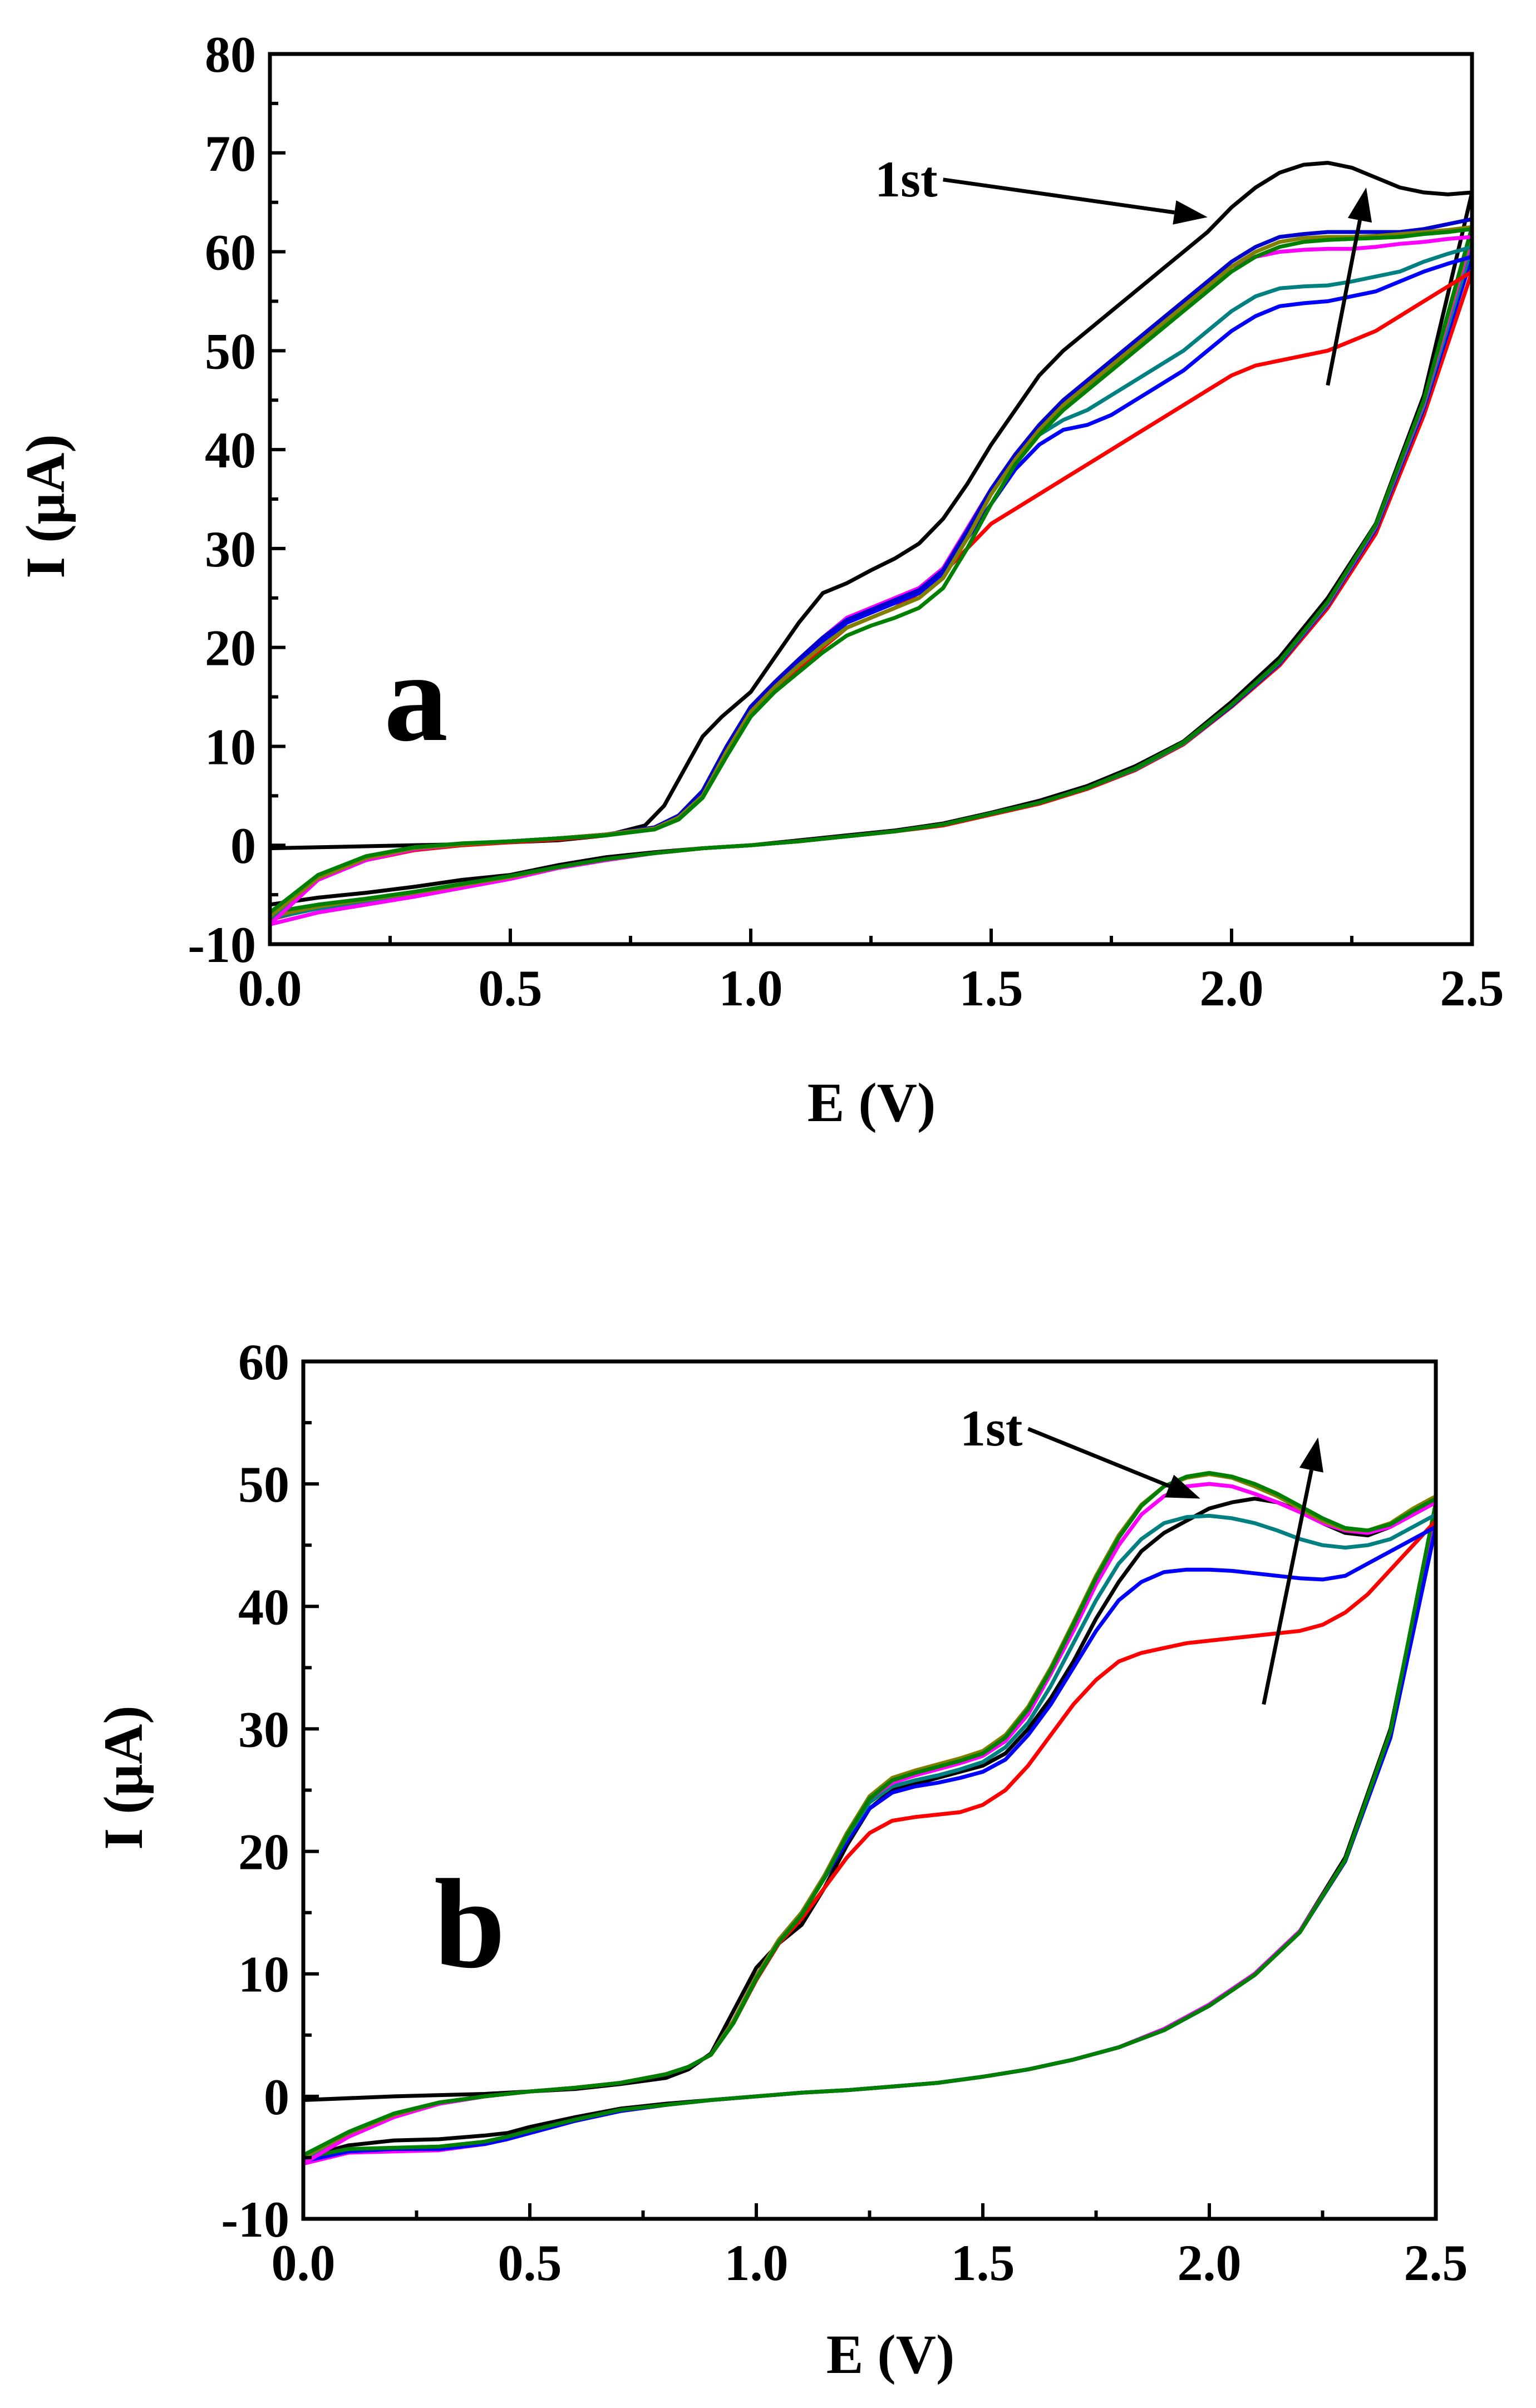 The image size is (1536, 2408). Describe the element at coordinates (230, 746) in the screenshot. I see `panel-a-ytick-label: 10` at that location.